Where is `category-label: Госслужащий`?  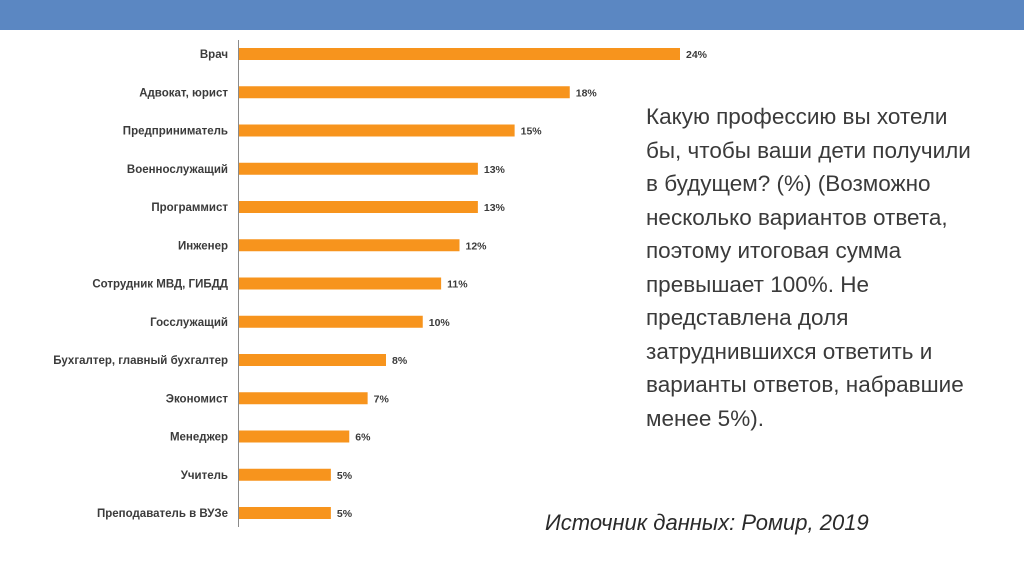
category-label: Госслужащий is located at coordinates (189, 323).